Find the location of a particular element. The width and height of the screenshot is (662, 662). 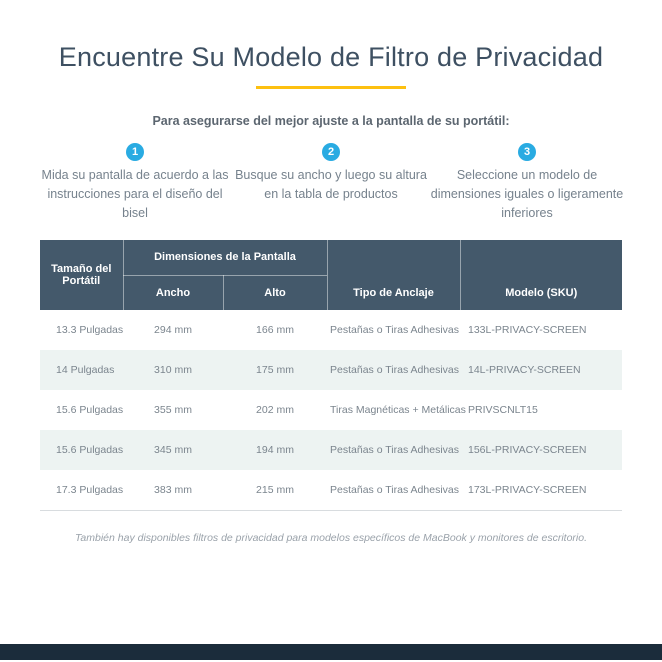

col-header-anchor-type: Tipo de Anclaje is located at coordinates (393, 275).